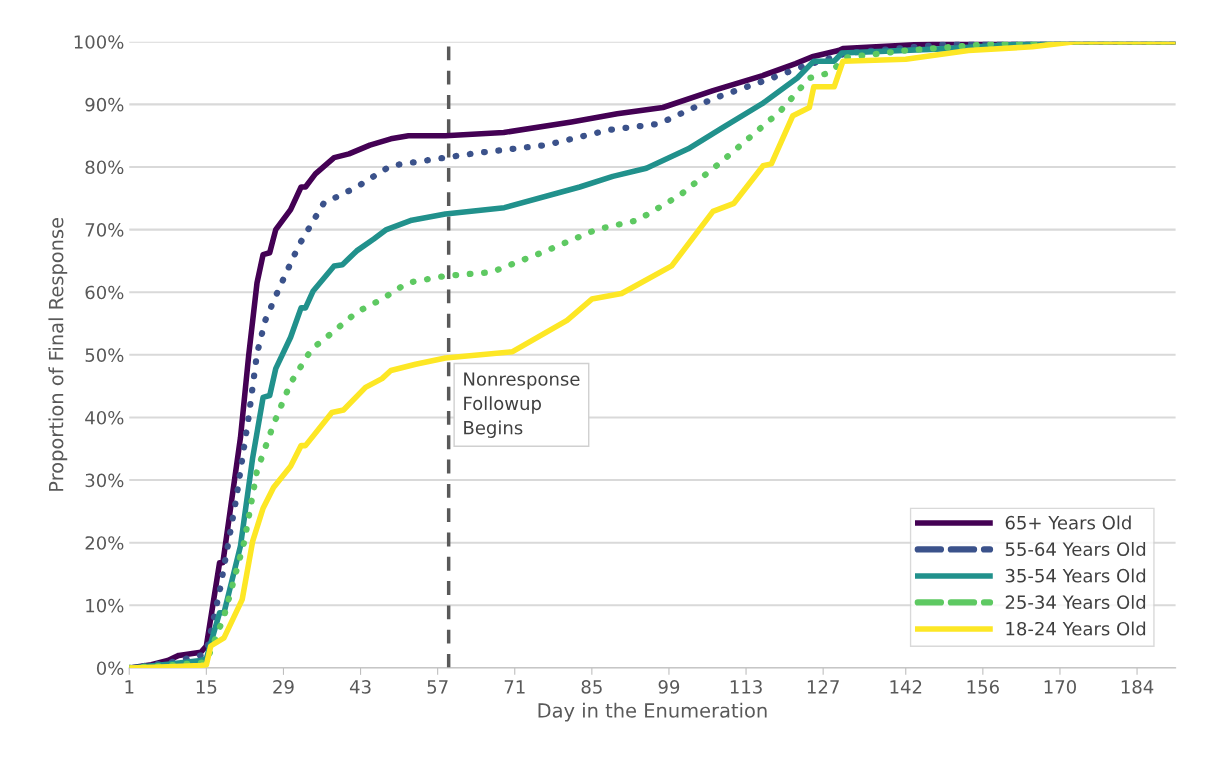 This screenshot has height=759, width=1231. Describe the element at coordinates (99, 42) in the screenshot. I see `y-tick-label: 100%` at that location.